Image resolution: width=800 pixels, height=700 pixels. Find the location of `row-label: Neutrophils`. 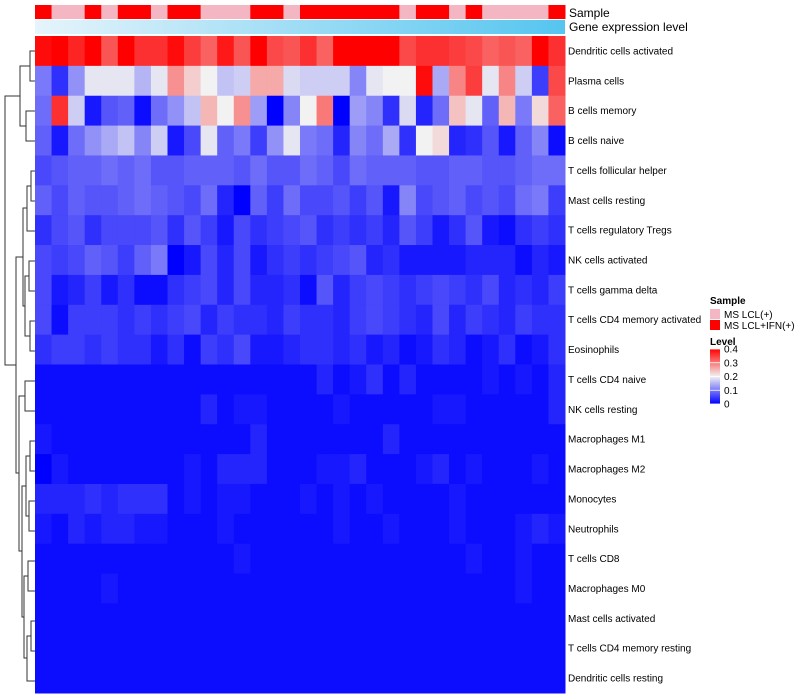

row-label: Neutrophils is located at coordinates (593, 529).